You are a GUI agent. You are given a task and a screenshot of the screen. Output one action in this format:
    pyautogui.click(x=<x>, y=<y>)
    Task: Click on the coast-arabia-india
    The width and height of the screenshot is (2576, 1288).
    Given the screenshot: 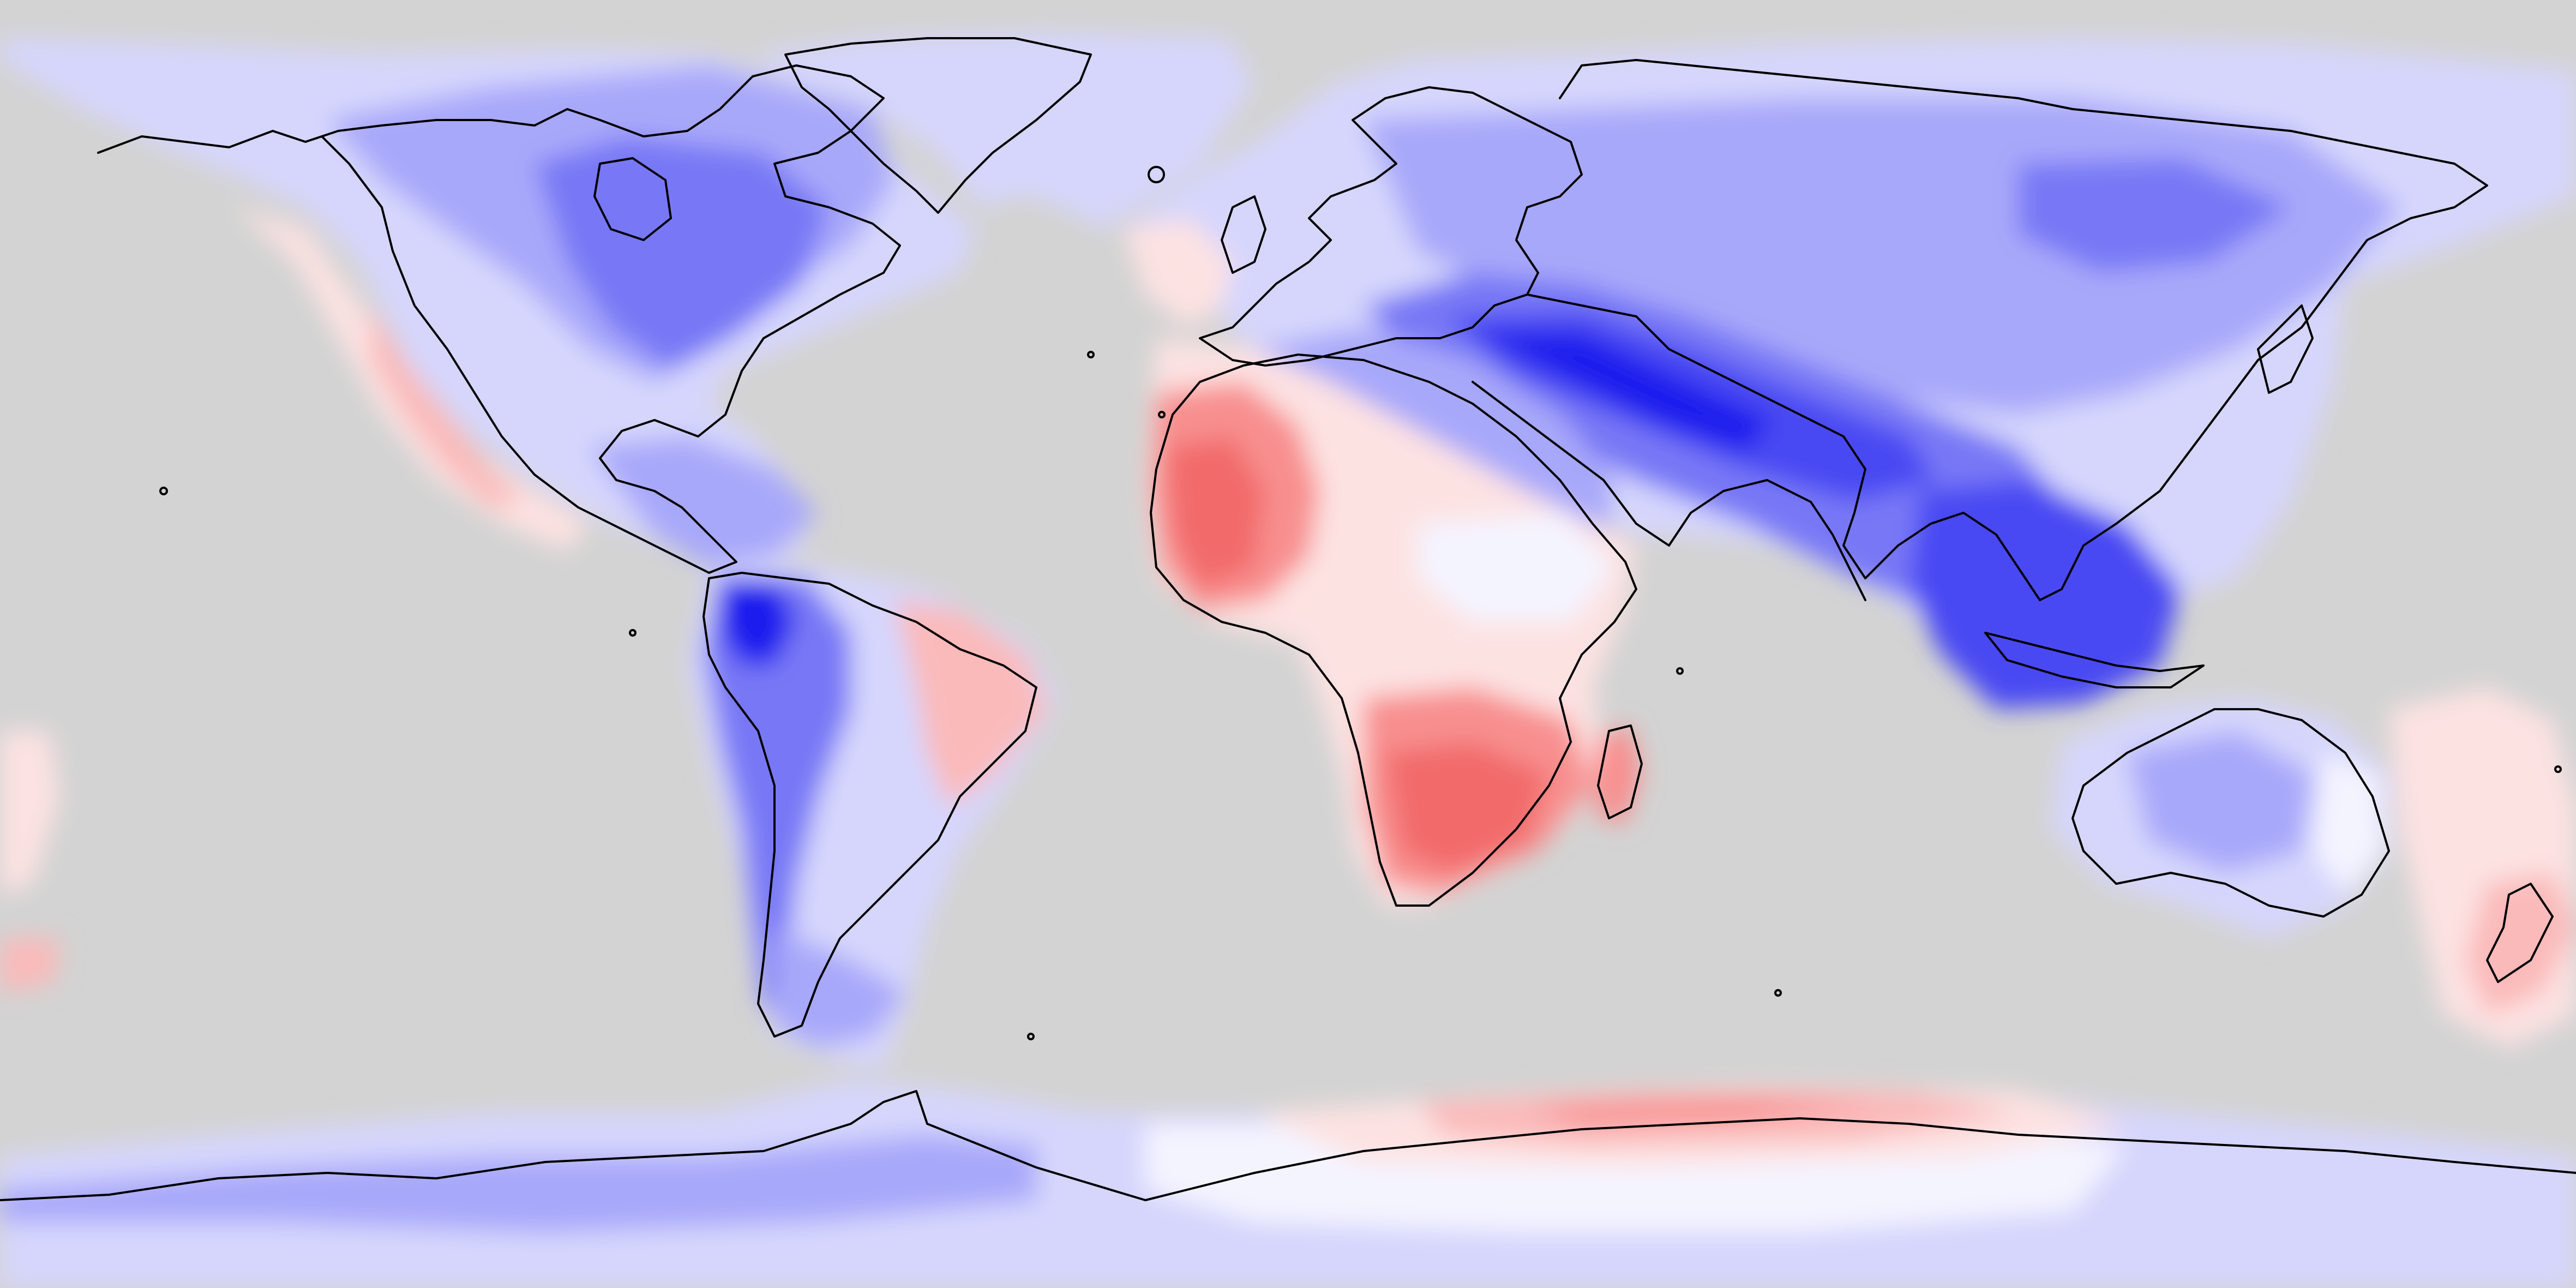 What is the action you would take?
    pyautogui.click(x=1669, y=491)
    